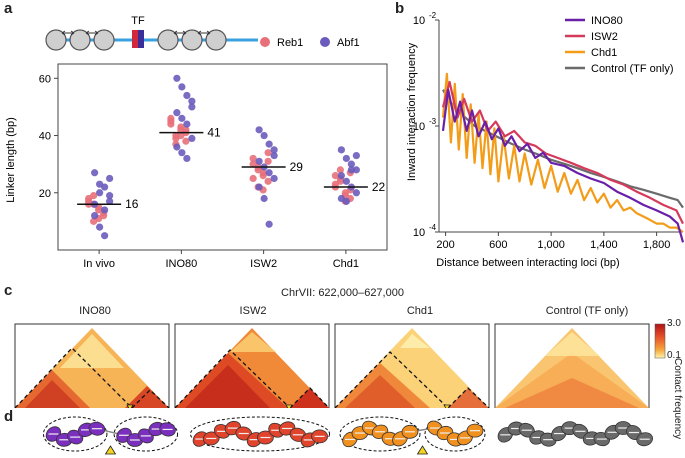  I want to click on tf-block-left, so click(135, 39).